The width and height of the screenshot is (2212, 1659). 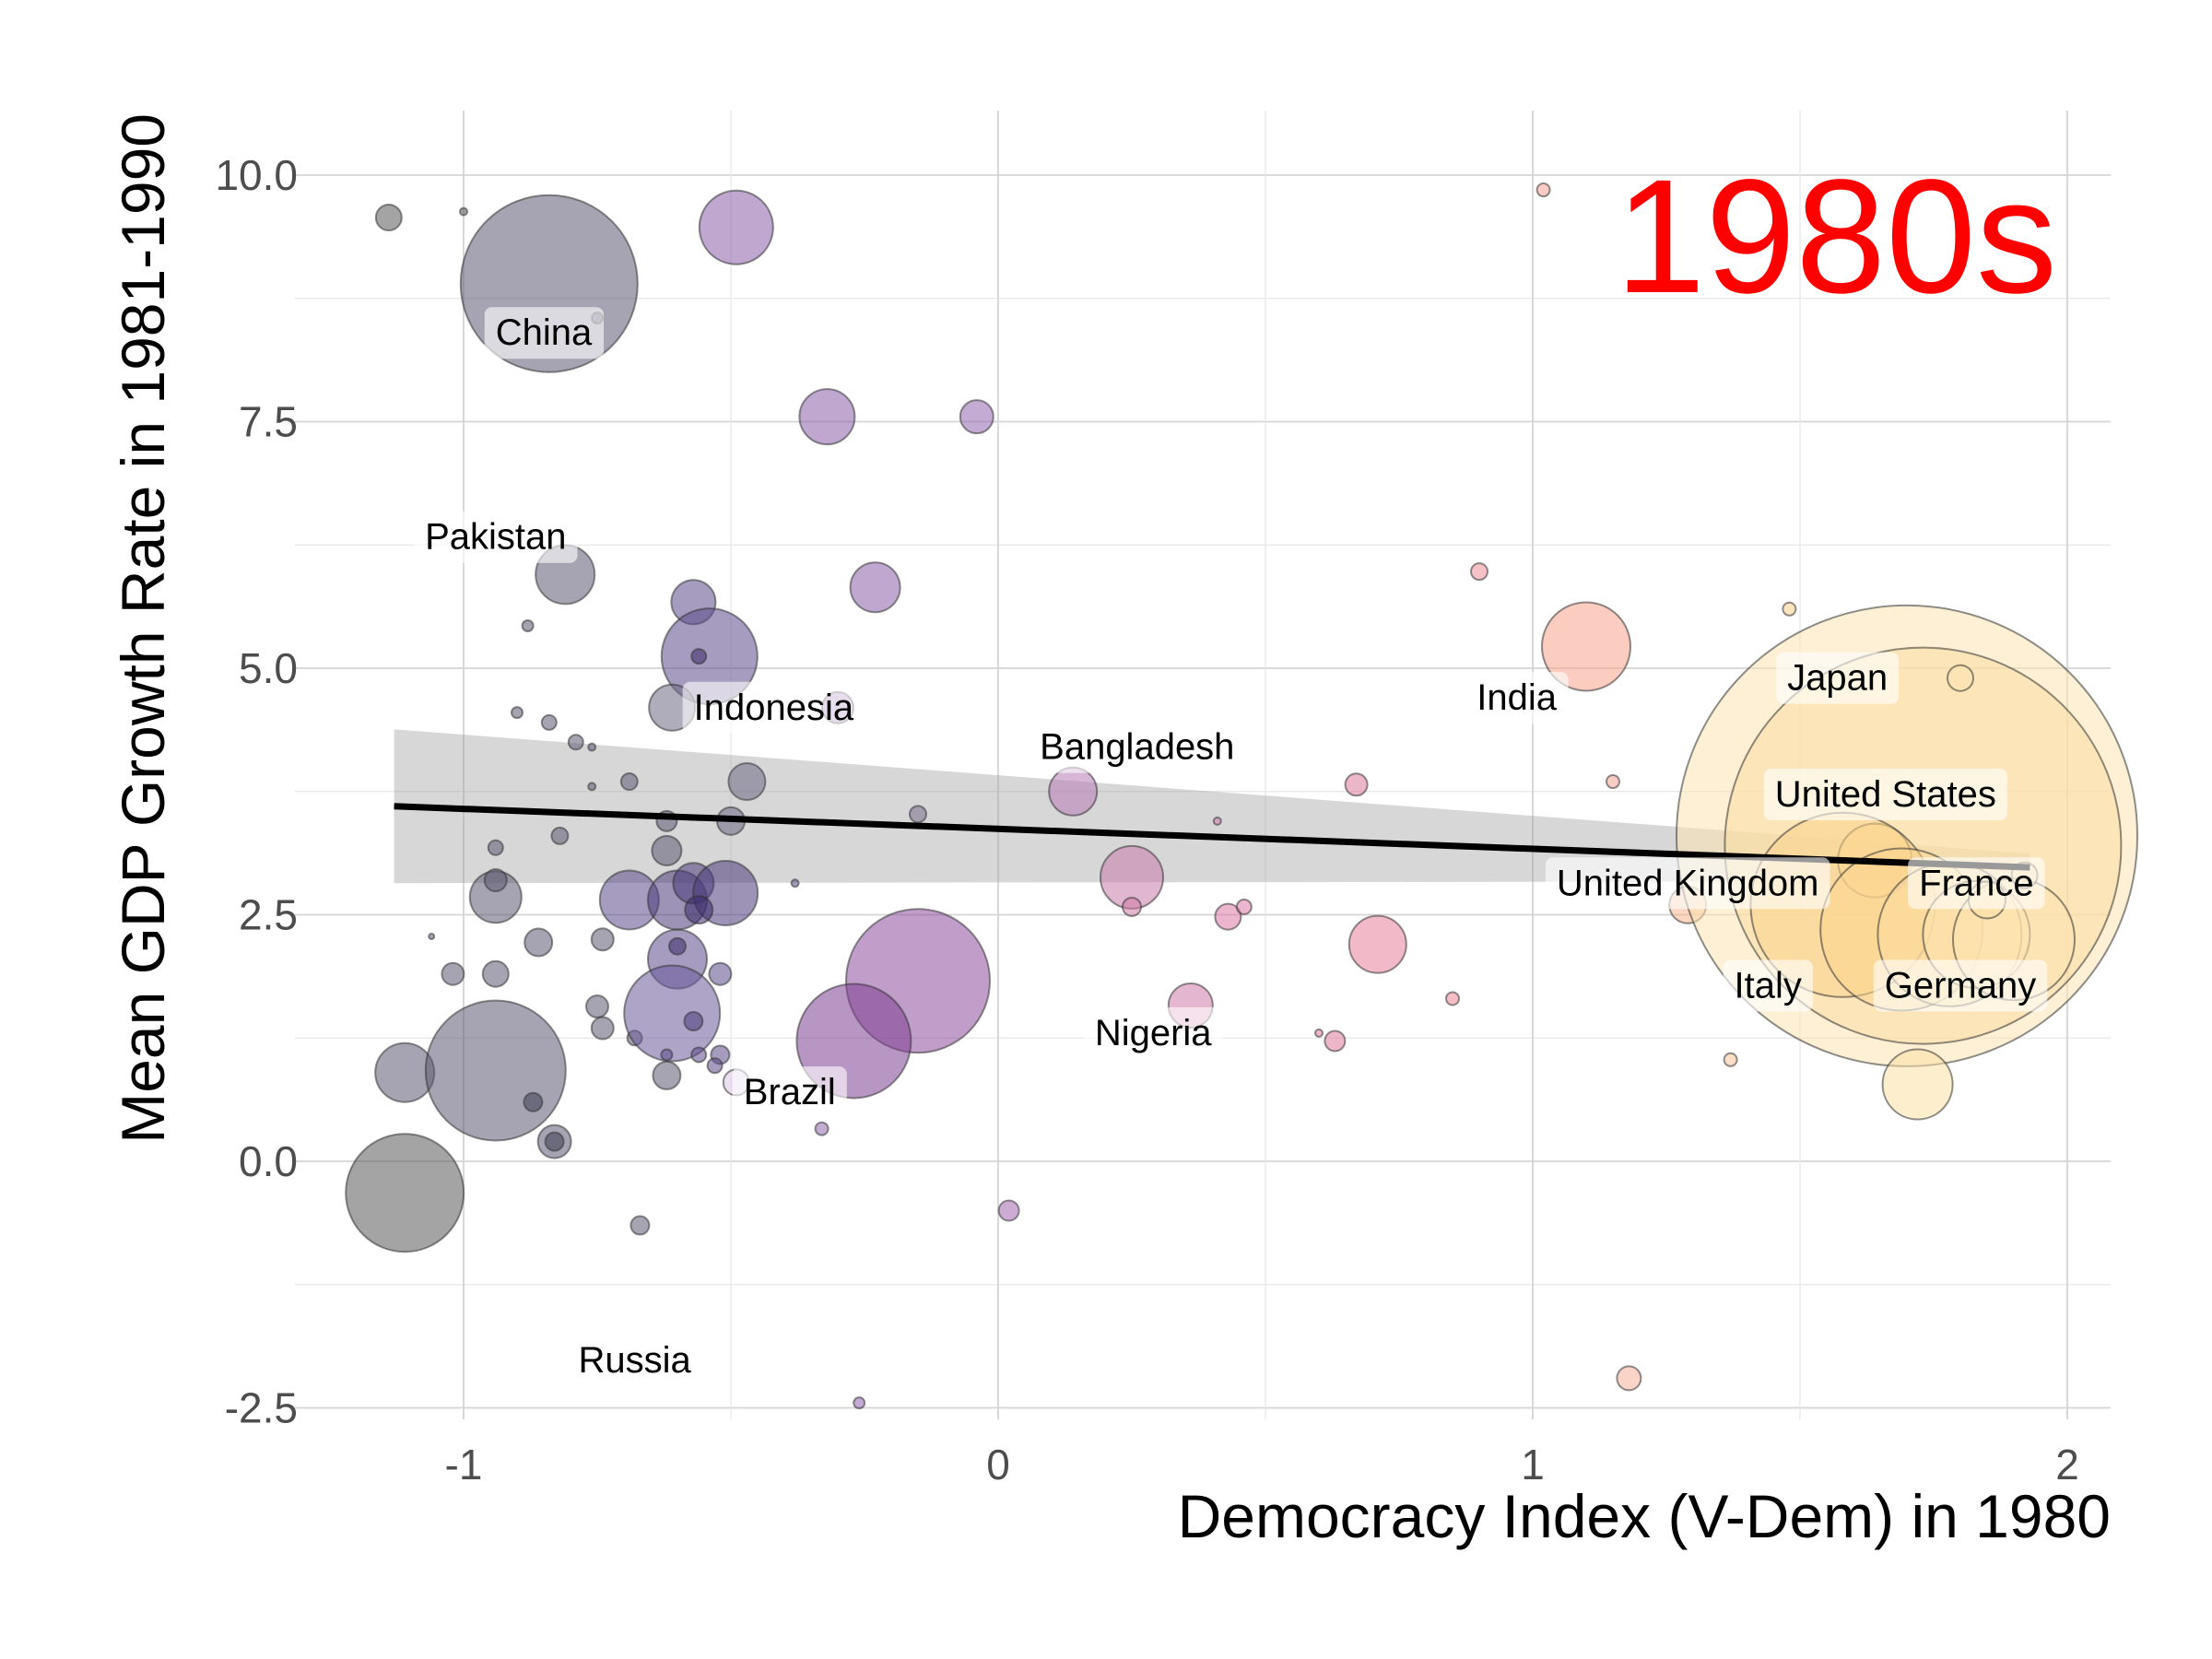 What do you see at coordinates (998, 1464) in the screenshot?
I see `x-tick-label: 0` at bounding box center [998, 1464].